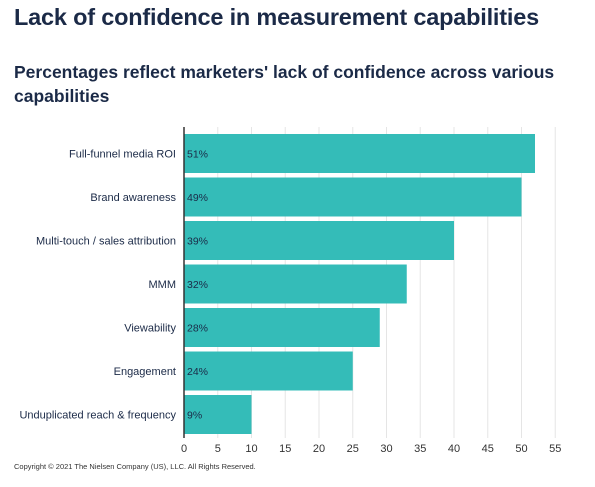 Image resolution: width=595 pixels, height=487 pixels. What do you see at coordinates (150, 329) in the screenshot?
I see `category-label: Viewability` at bounding box center [150, 329].